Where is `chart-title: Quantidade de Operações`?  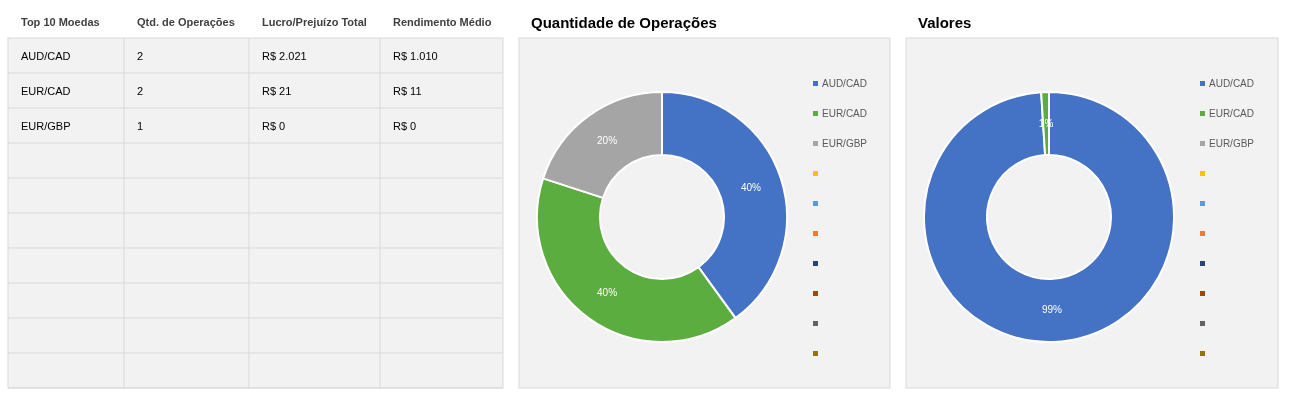
chart-title: Quantidade de Operações is located at coordinates (624, 22).